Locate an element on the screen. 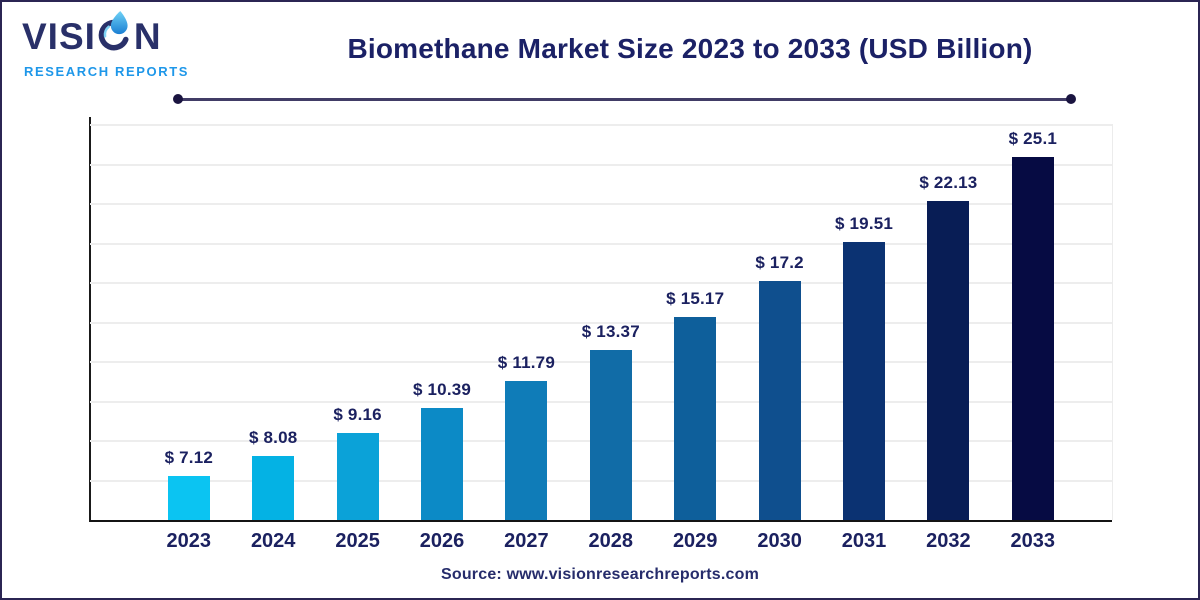 This screenshot has width=1200, height=600. bar-2031 is located at coordinates (864, 381).